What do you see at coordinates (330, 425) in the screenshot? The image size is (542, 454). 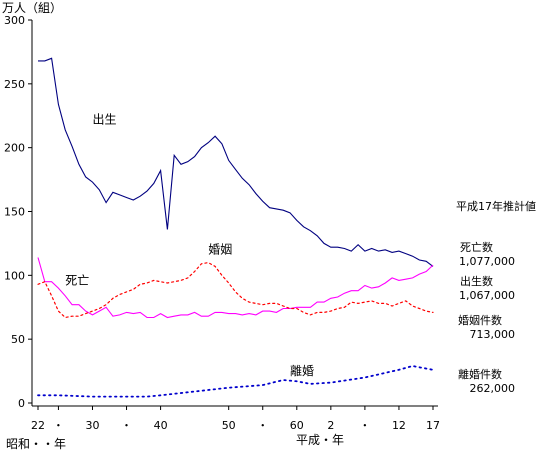 I see `x-tick-label: 2` at bounding box center [330, 425].